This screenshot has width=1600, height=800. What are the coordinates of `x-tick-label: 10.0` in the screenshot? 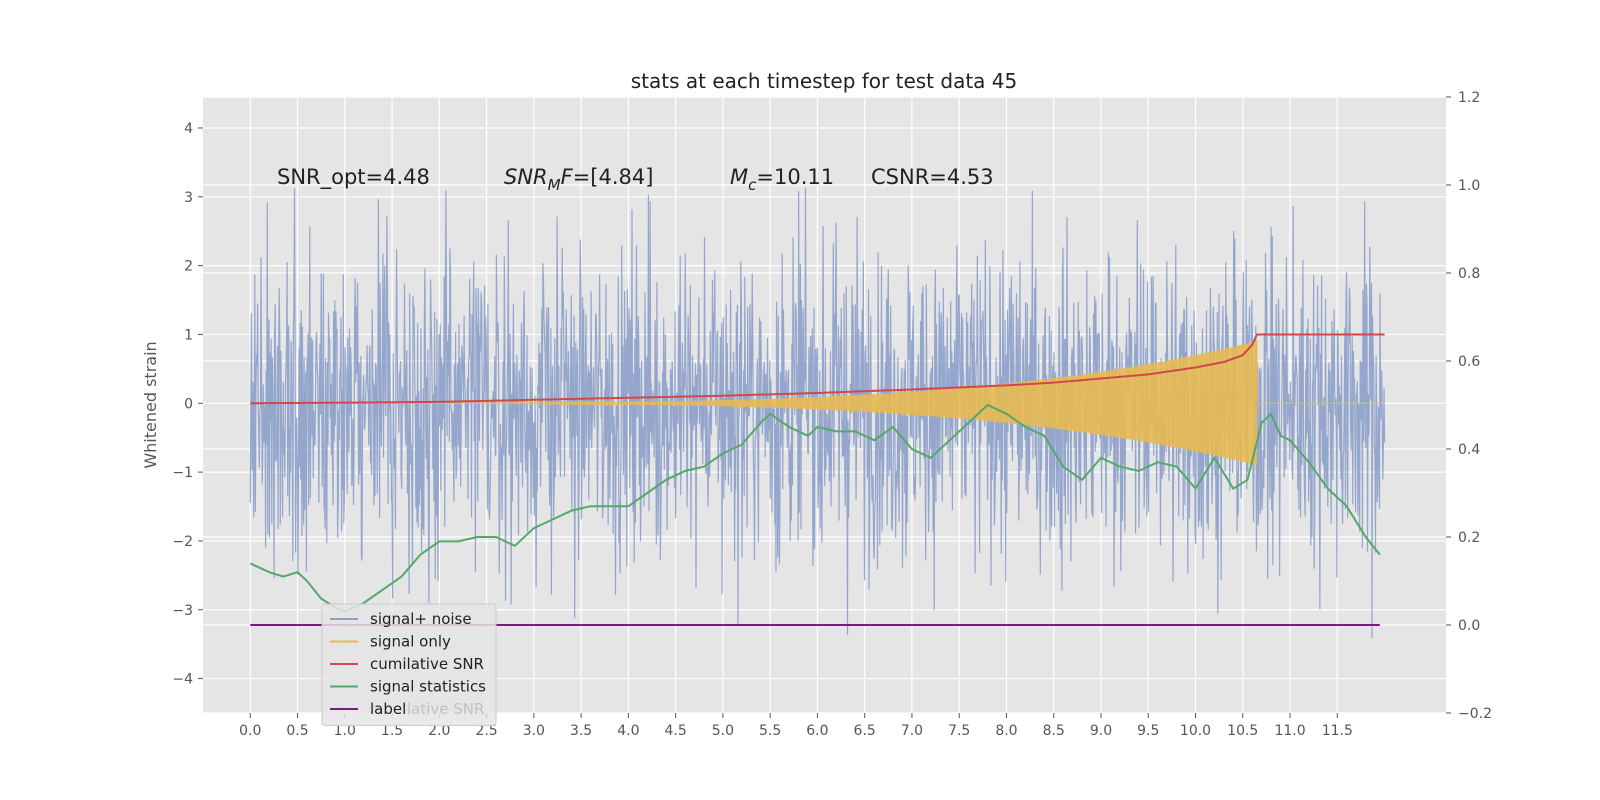 It's located at (1195, 731).